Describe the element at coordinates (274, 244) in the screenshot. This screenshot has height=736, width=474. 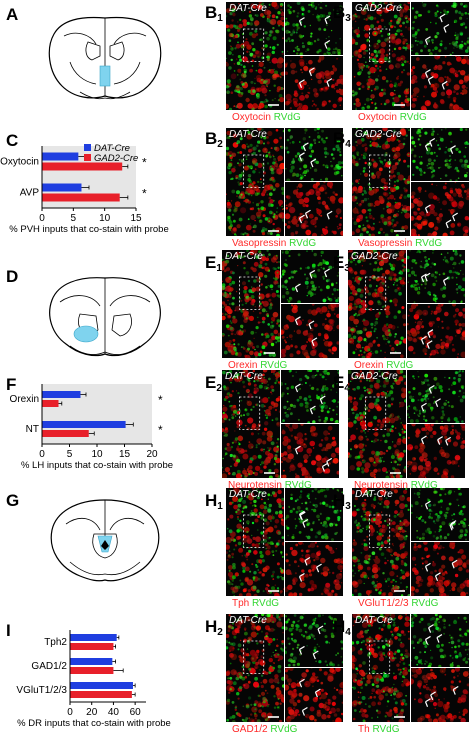
I see `micrograph-caption: Vasopressin RVdG` at that location.